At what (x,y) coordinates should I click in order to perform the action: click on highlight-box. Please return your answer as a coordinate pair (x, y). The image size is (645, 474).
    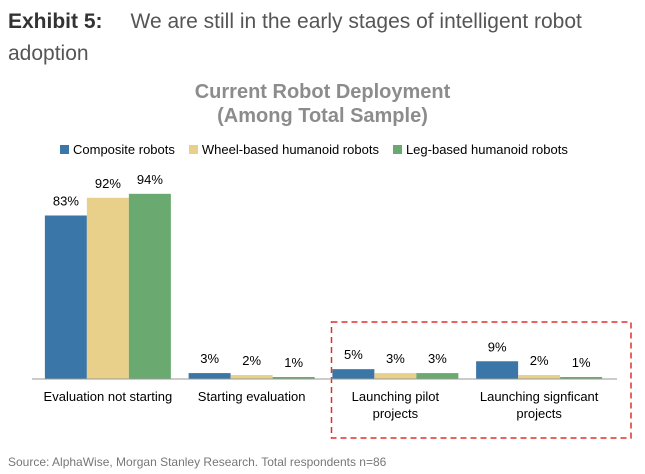
    Looking at the image, I should click on (481, 380).